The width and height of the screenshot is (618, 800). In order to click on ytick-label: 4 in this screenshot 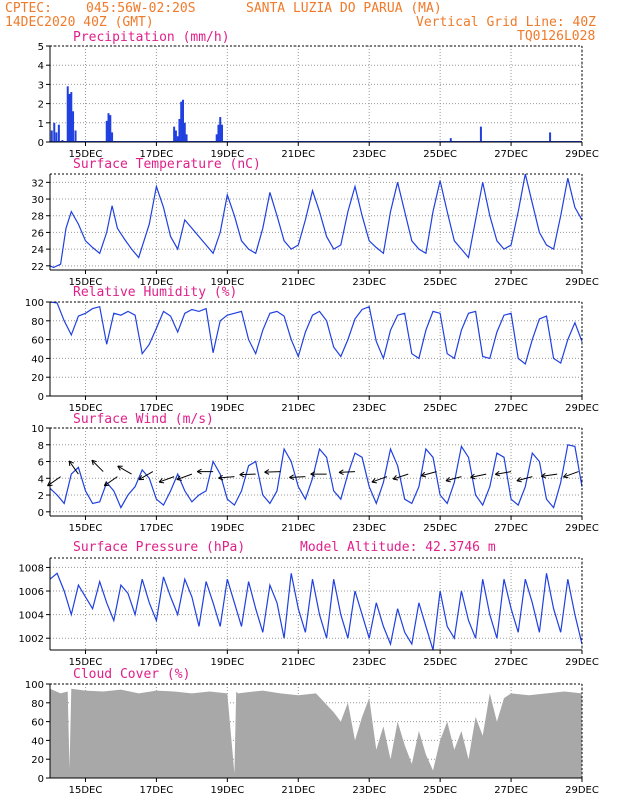, I will do `click(41, 66)`.